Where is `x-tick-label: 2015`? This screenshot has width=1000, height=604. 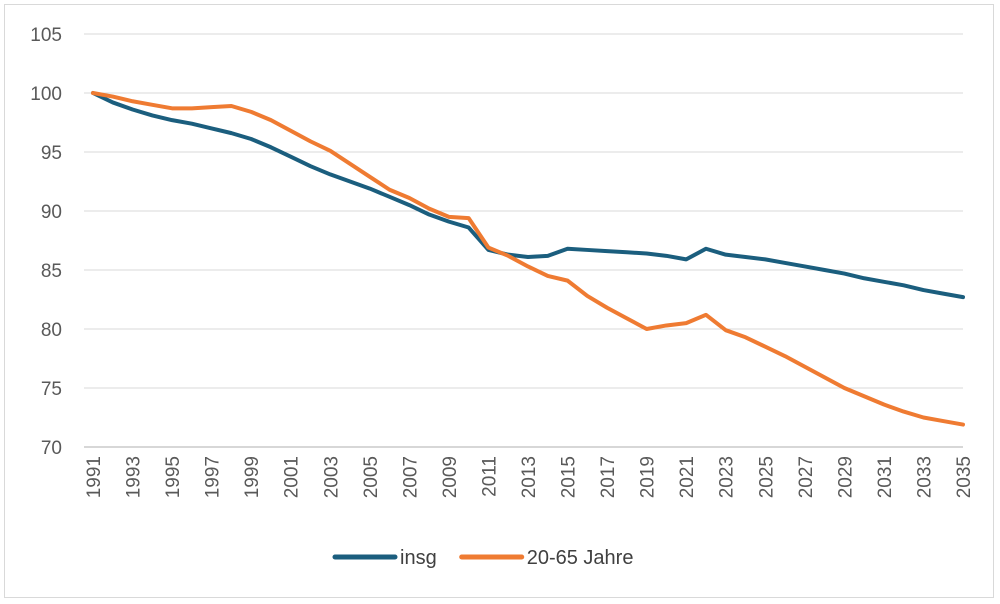 x-tick-label: 2015 is located at coordinates (569, 477).